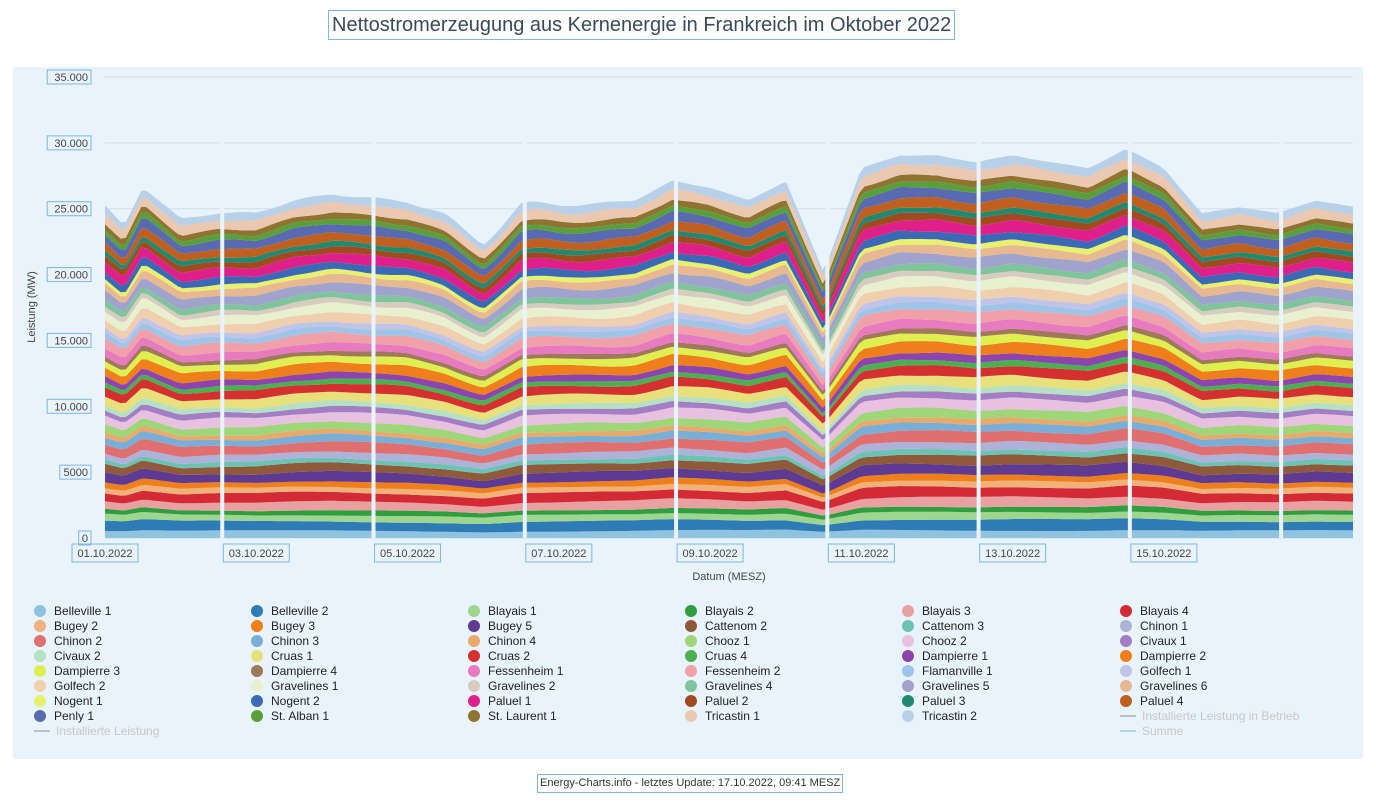 This screenshot has width=1376, height=811. I want to click on legend-item: Bugey 3, so click(283, 626).